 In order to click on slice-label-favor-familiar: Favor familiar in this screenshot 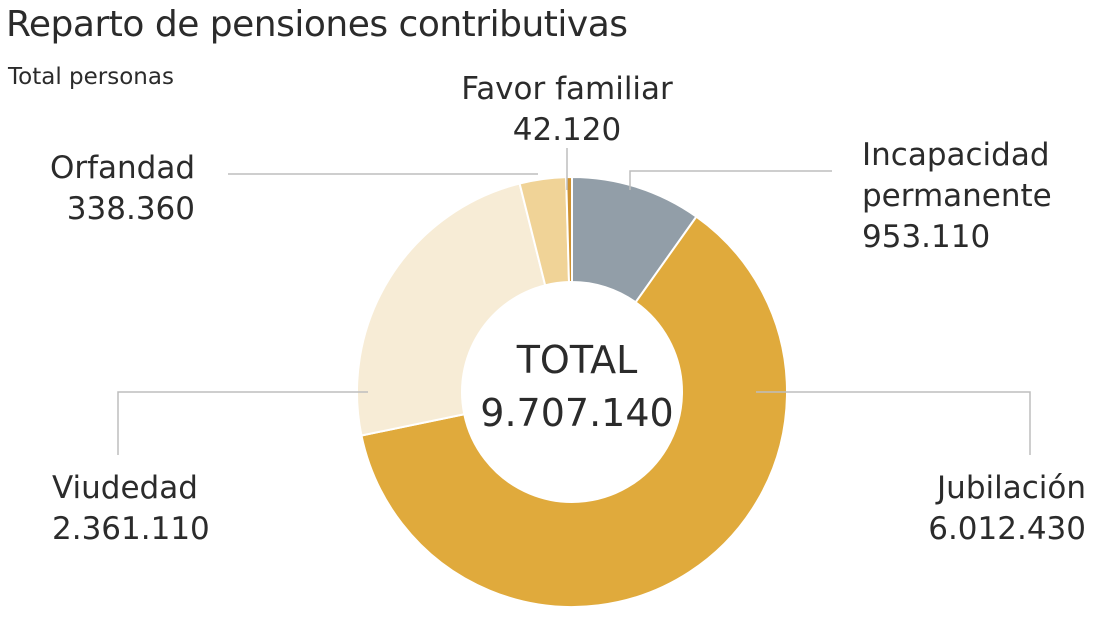, I will do `click(567, 89)`.